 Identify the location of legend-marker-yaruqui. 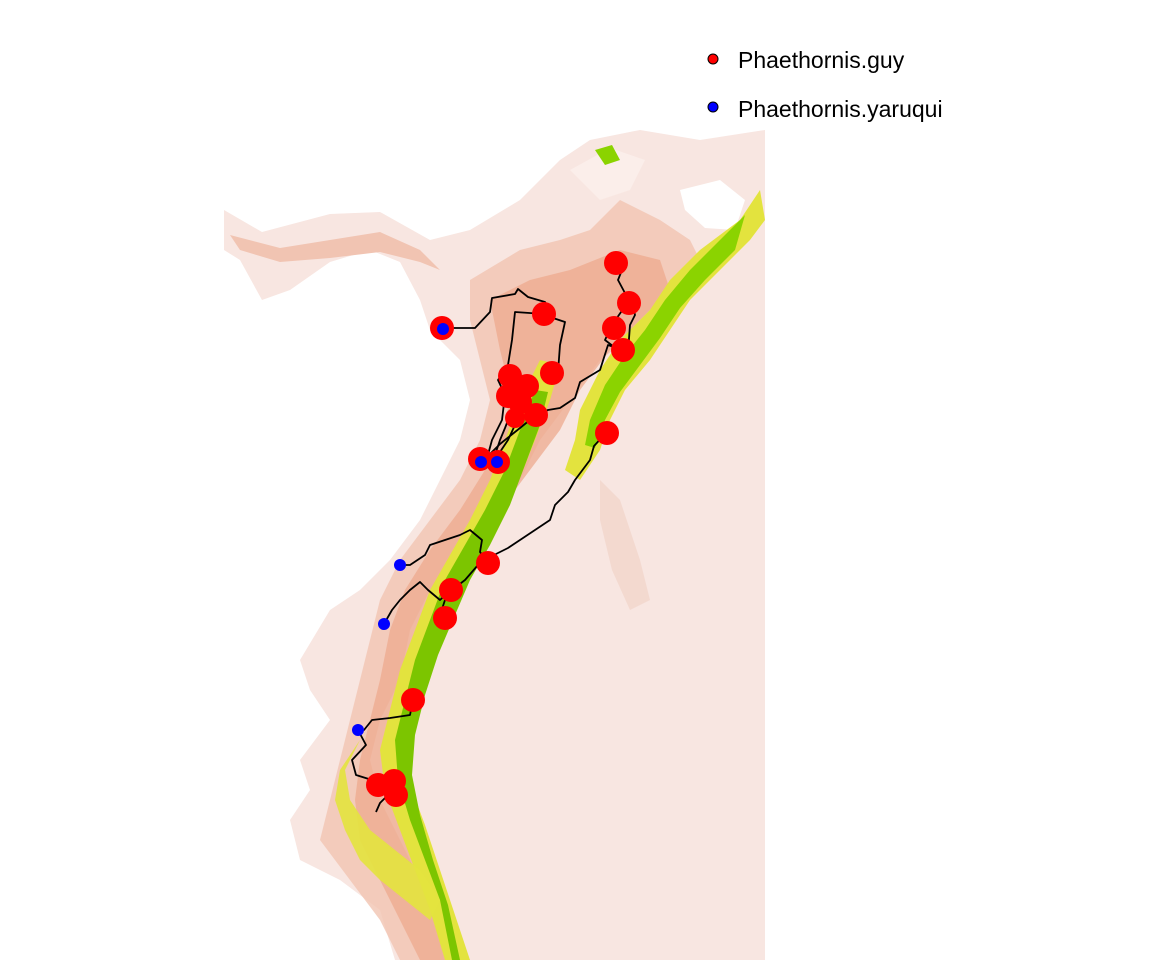
(713, 107).